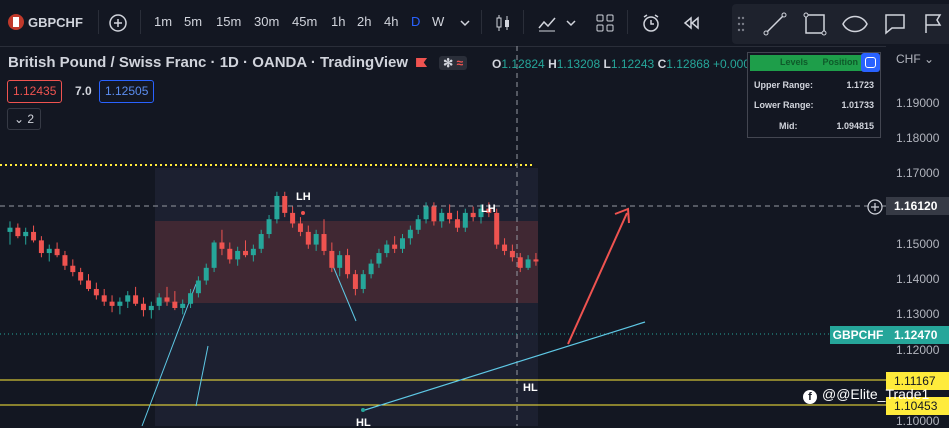  I want to click on level-price-tag-2: 1.10453, so click(917, 406).